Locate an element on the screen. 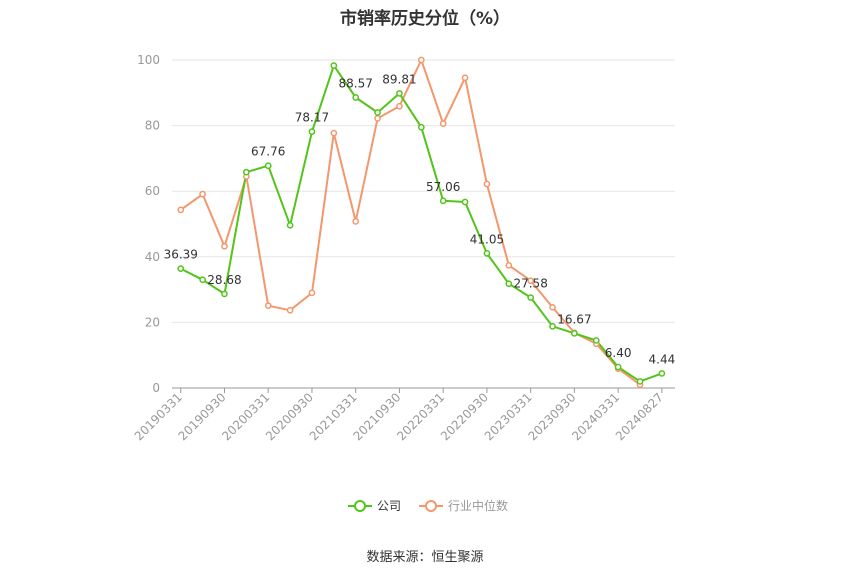 Image resolution: width=850 pixels, height=575 pixels. y-tick-label: 20 is located at coordinates (152, 322).